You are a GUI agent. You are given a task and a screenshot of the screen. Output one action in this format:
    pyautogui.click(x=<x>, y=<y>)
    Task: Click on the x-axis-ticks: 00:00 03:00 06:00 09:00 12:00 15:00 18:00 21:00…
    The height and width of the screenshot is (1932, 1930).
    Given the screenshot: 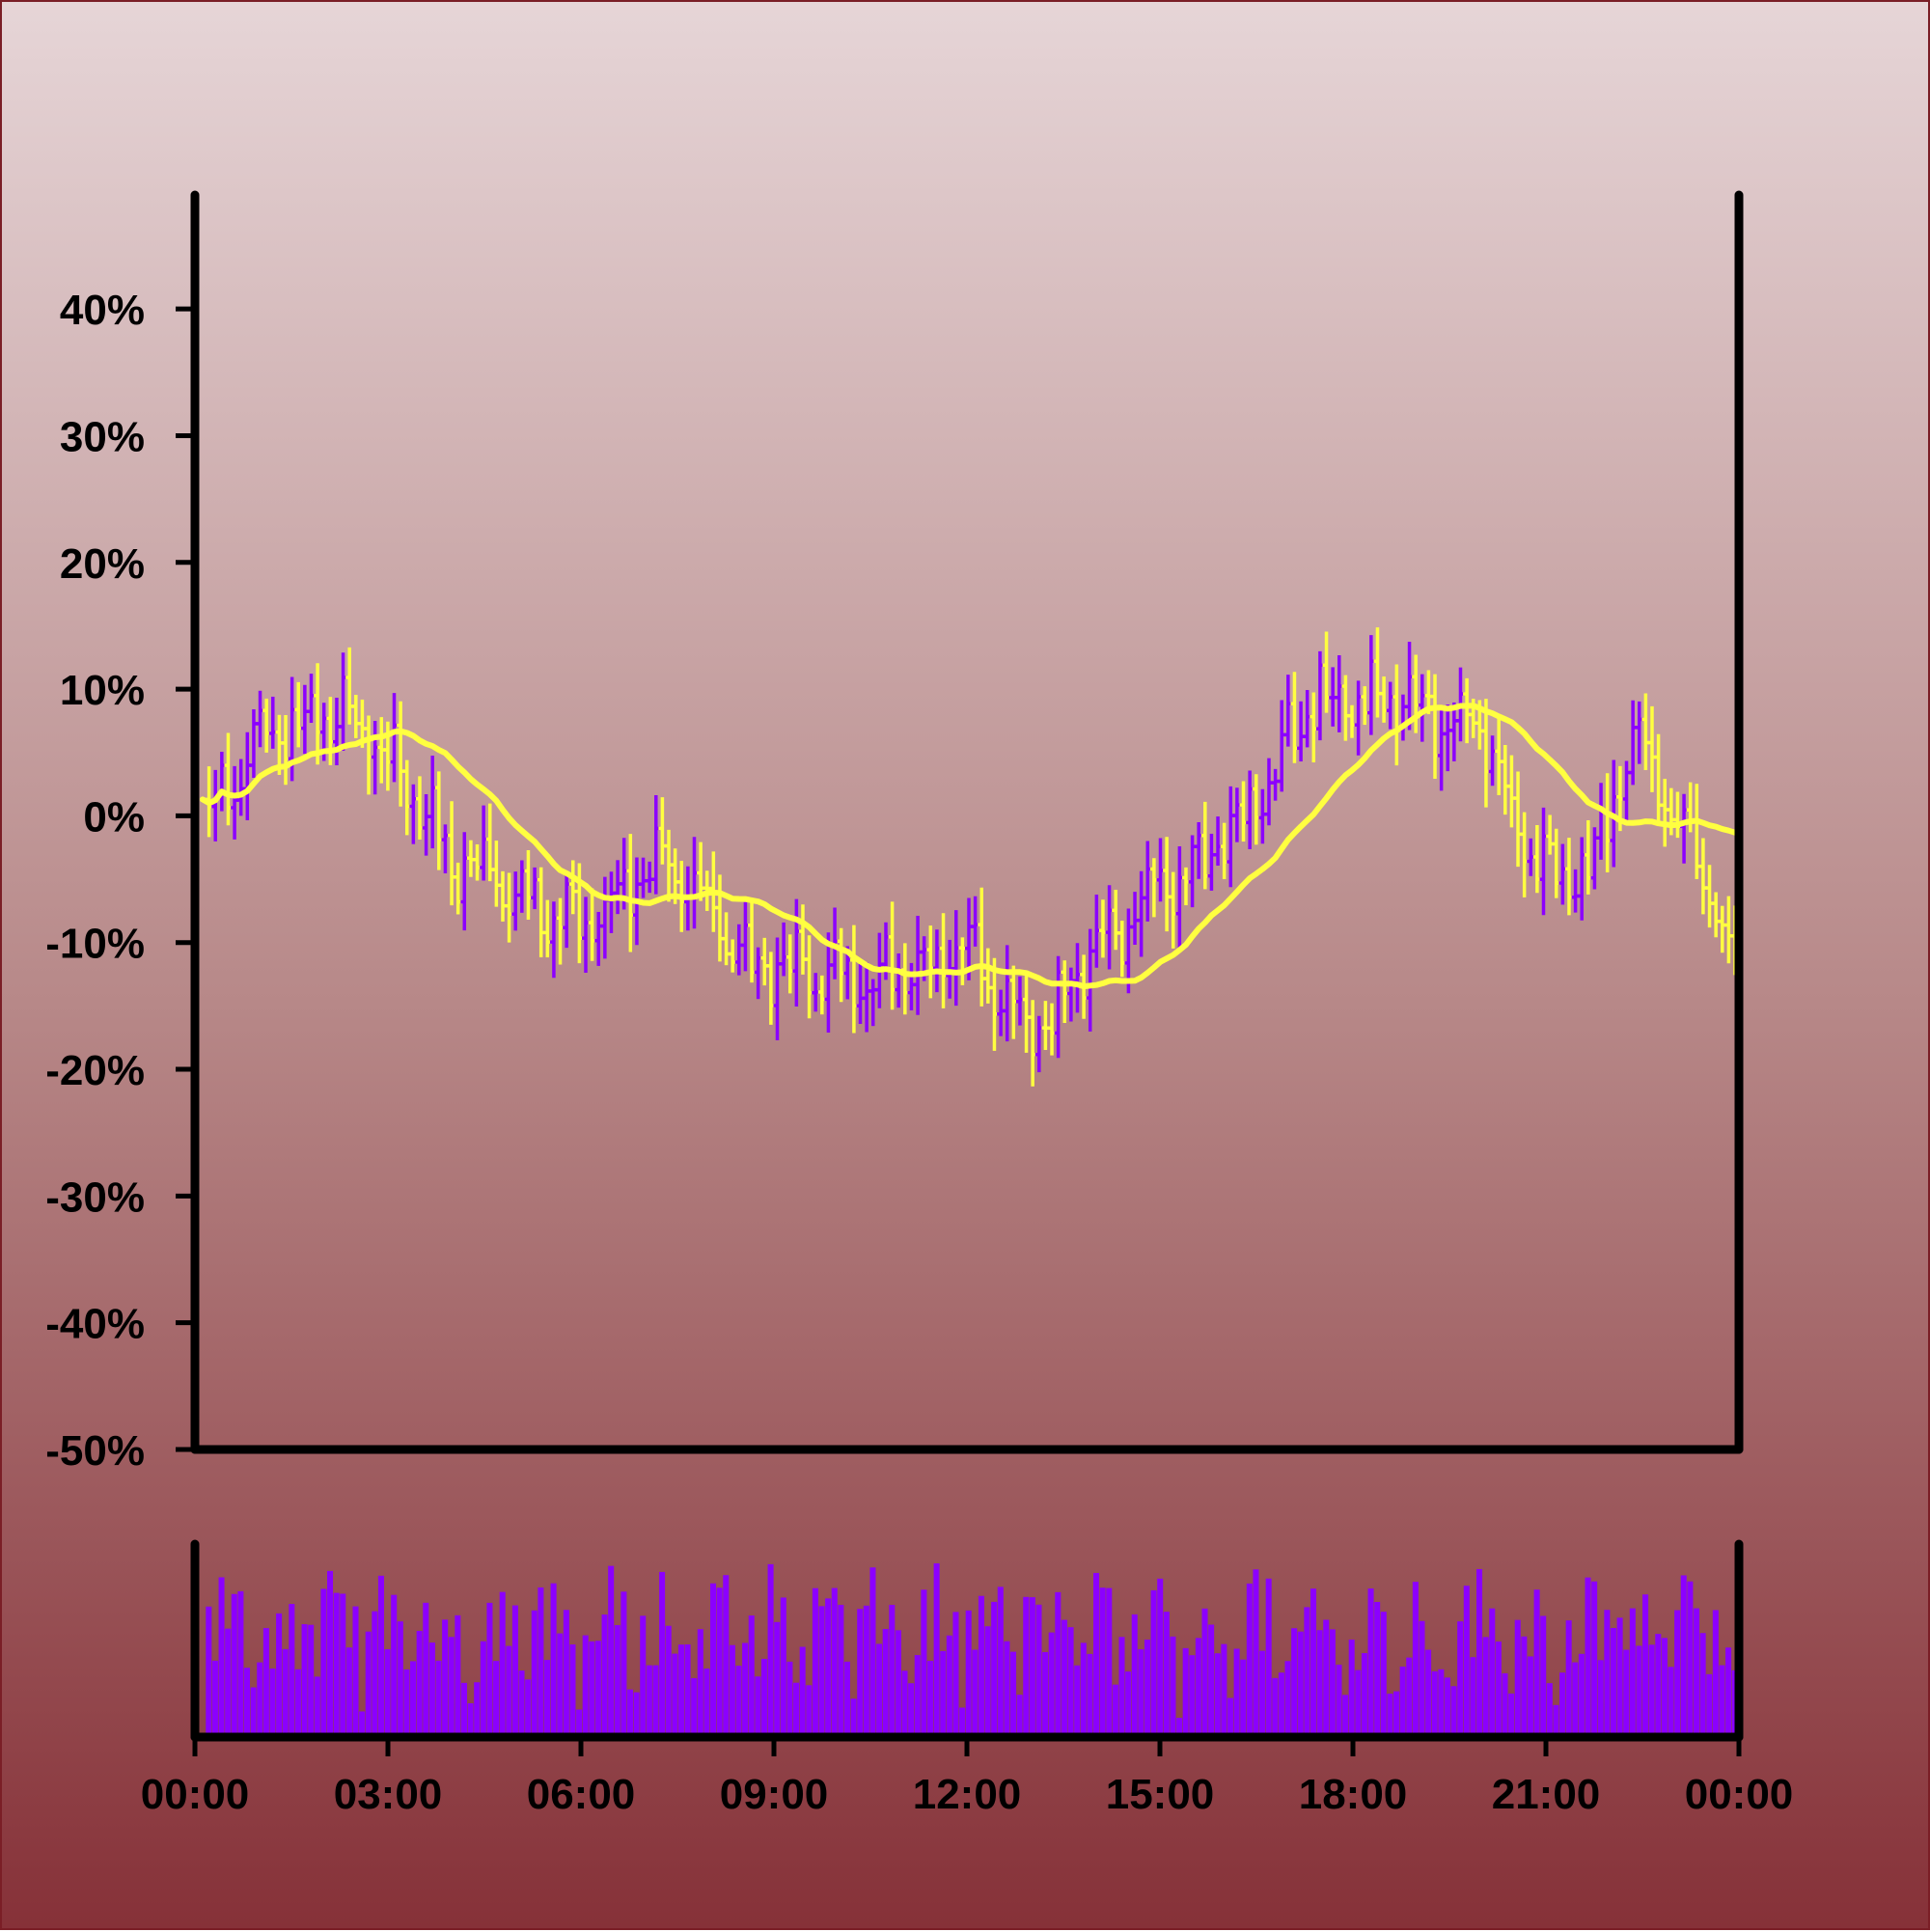 What is the action you would take?
    pyautogui.click(x=967, y=1777)
    